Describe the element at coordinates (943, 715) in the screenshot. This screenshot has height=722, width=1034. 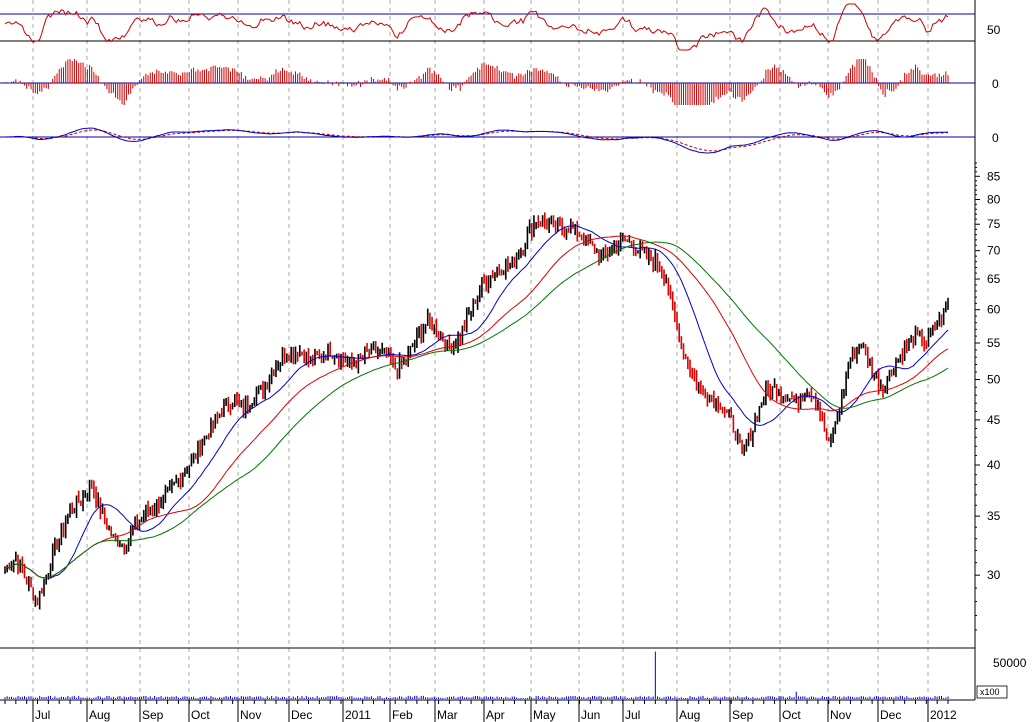
I see `month-label: 2012` at that location.